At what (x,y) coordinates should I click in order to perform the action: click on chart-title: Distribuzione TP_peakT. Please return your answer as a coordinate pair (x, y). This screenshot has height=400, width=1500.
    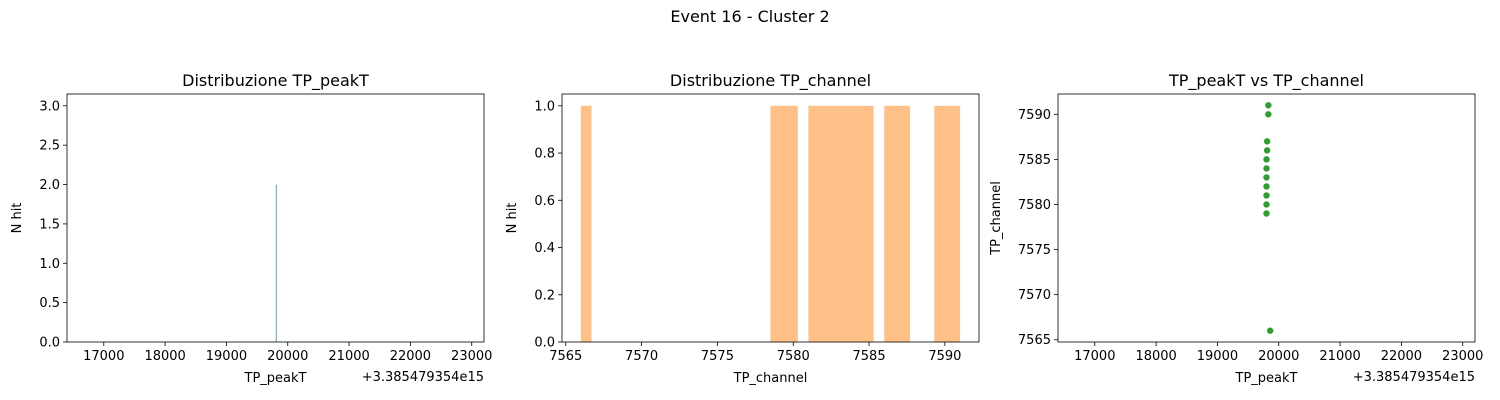
    Looking at the image, I should click on (275, 81).